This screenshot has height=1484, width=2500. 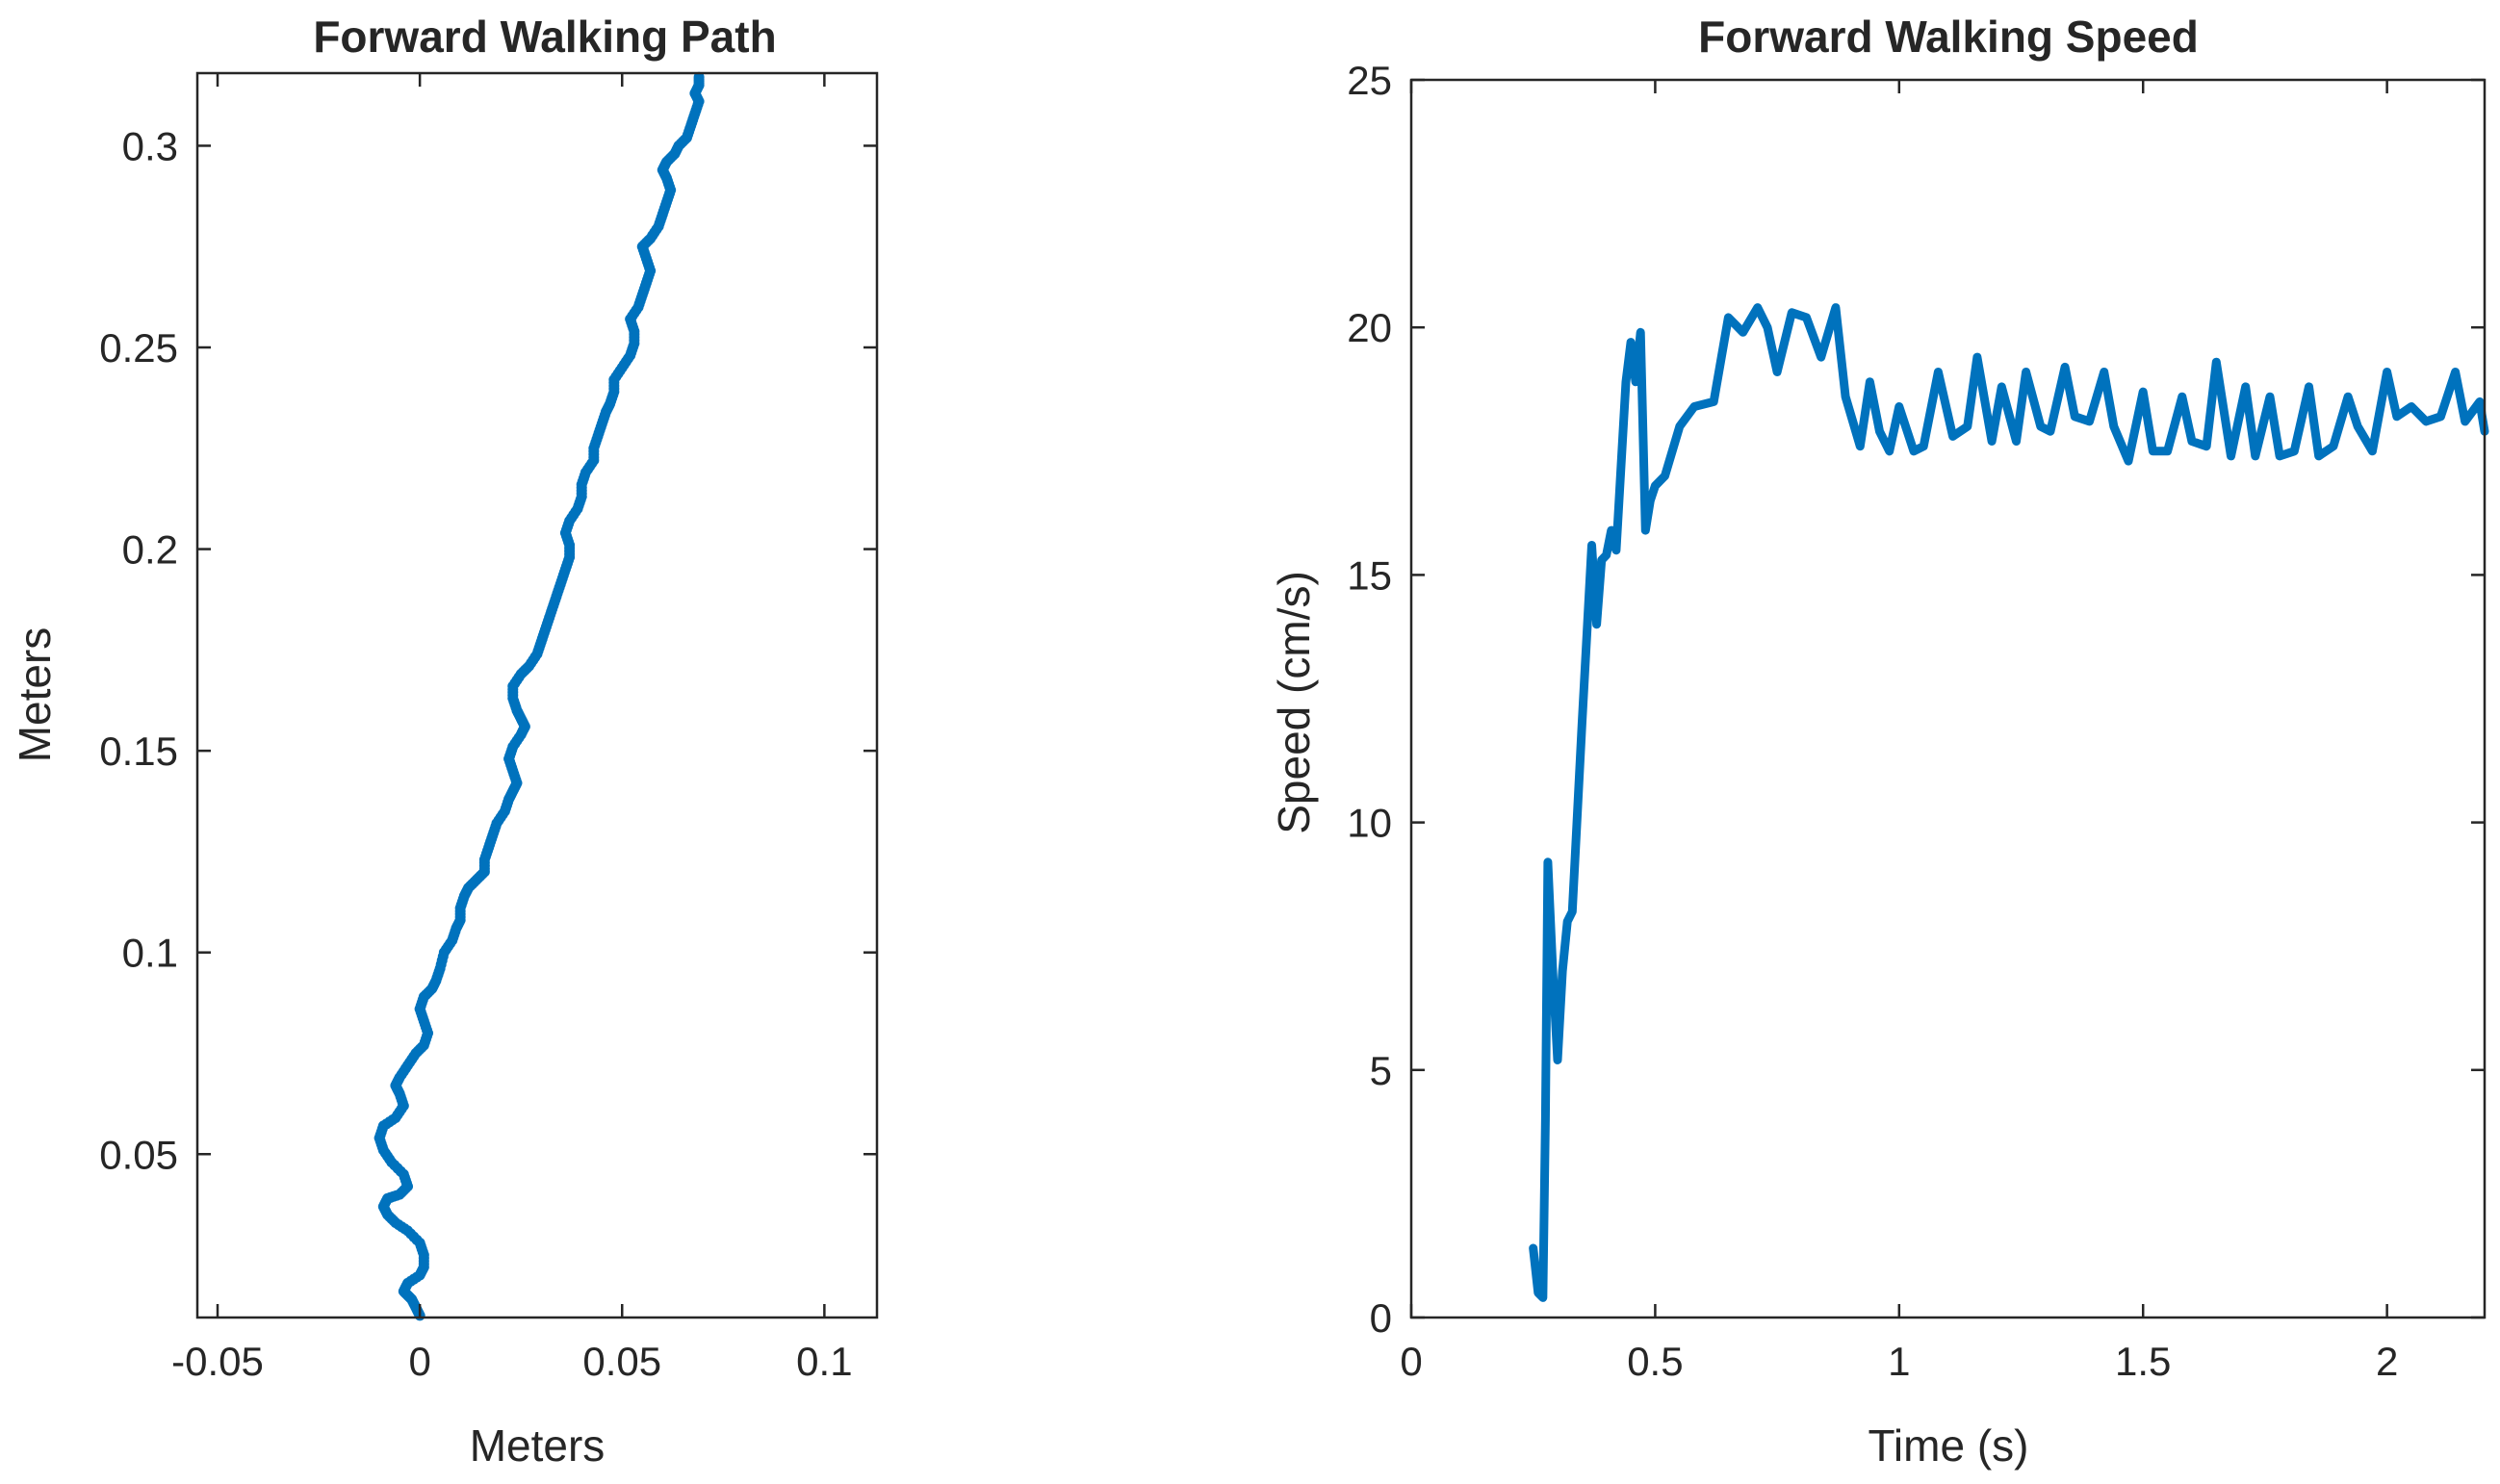 What do you see at coordinates (150, 954) in the screenshot?
I see `y-tick-label: 0.1` at bounding box center [150, 954].